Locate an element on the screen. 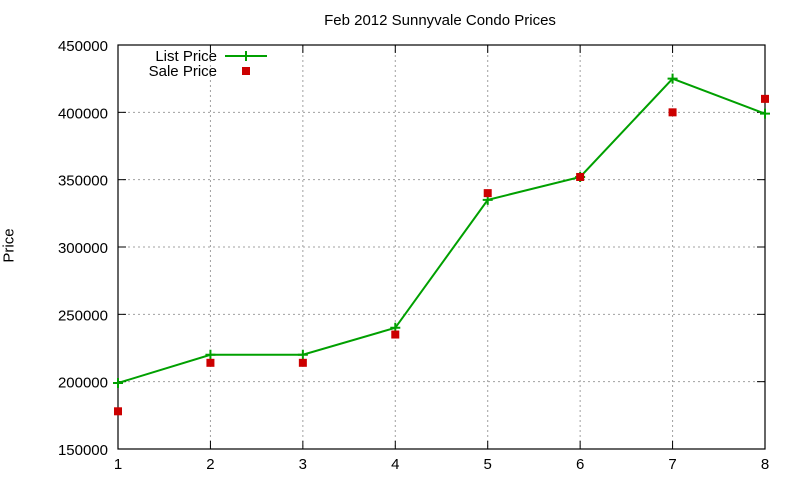  y-tick-label: 350000 is located at coordinates (83, 181).